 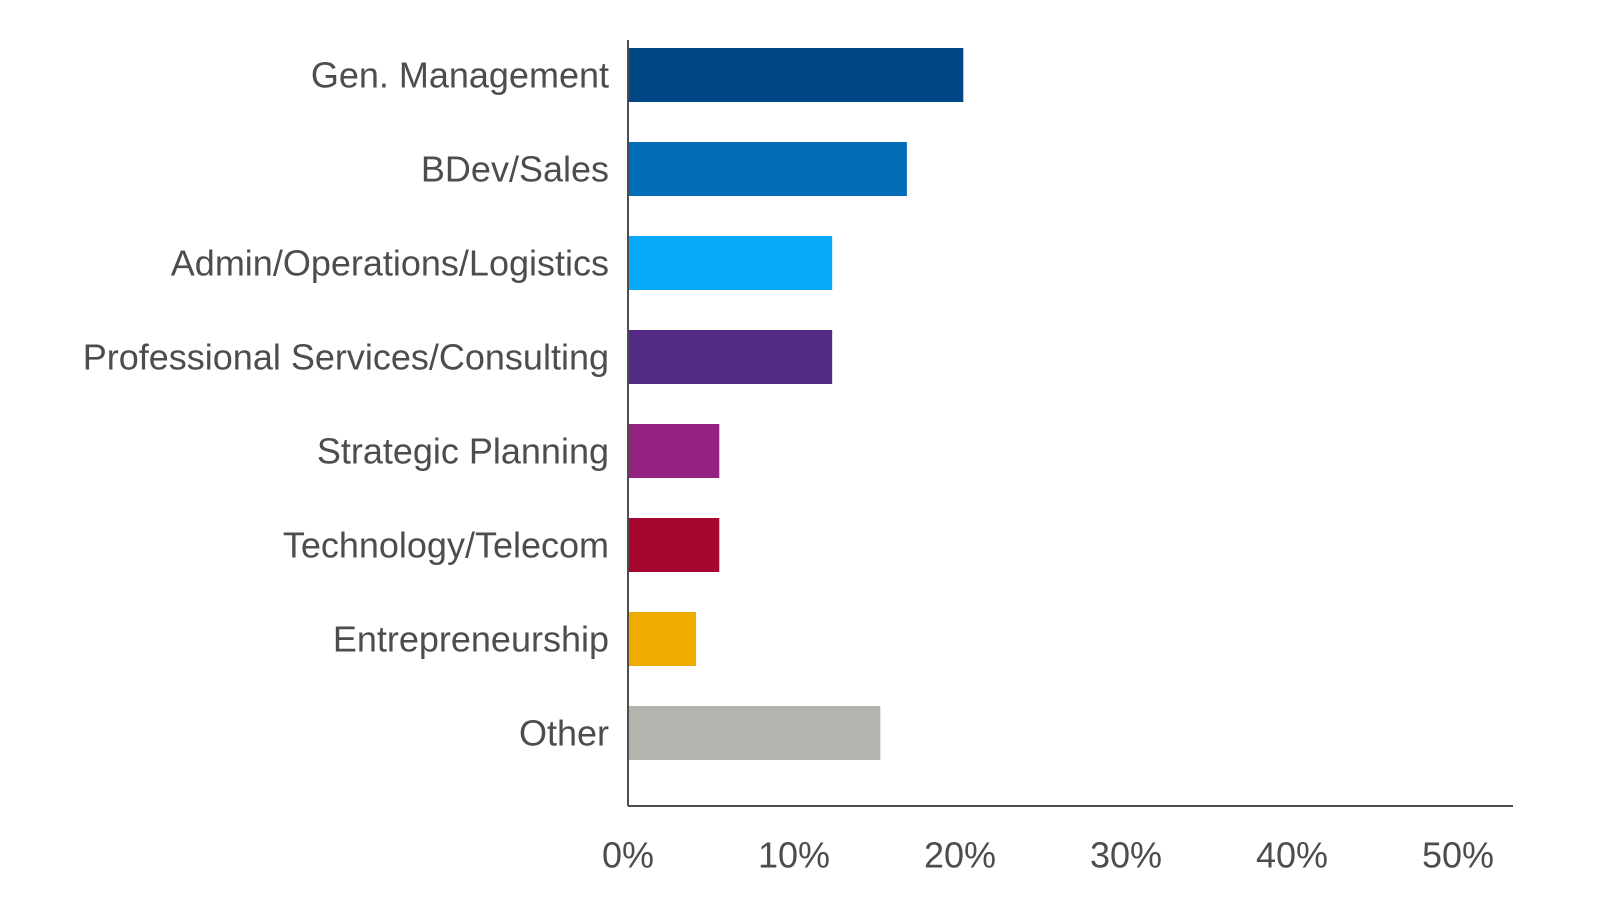 I want to click on x-tick-label-0: 0%, so click(x=628, y=855).